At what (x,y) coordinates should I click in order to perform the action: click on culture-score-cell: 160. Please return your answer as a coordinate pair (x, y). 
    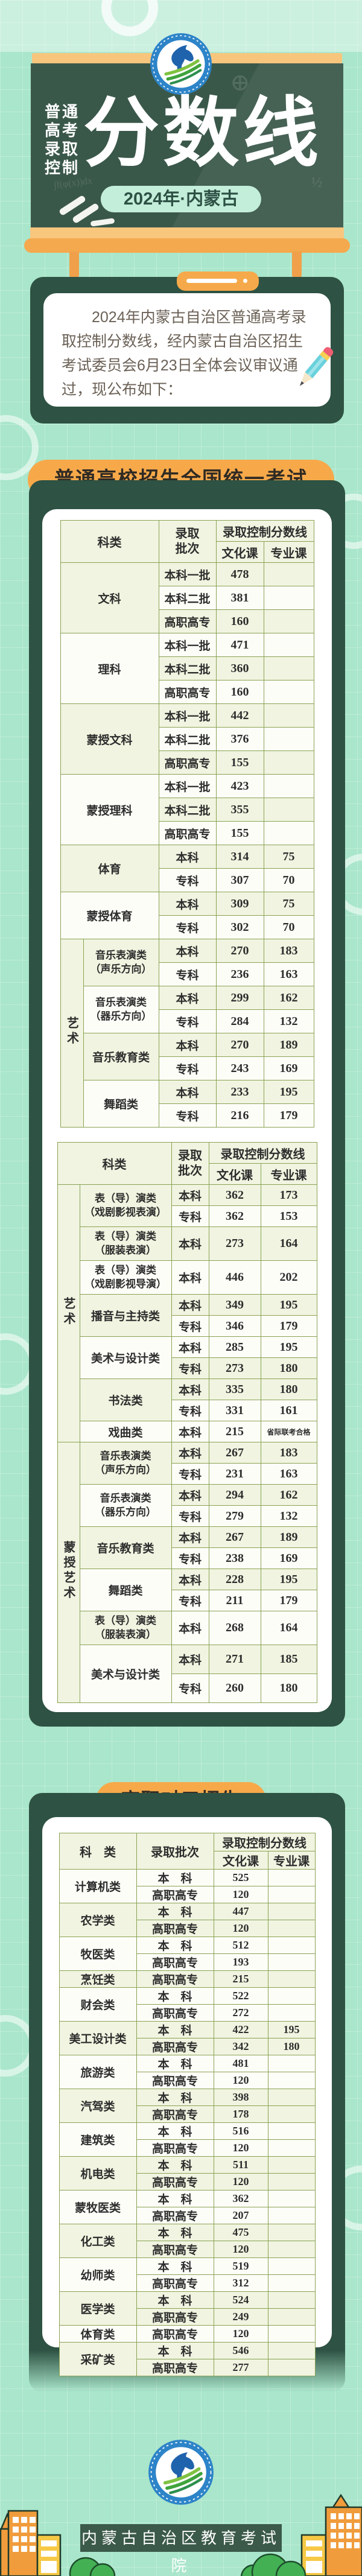
    Looking at the image, I should click on (240, 621).